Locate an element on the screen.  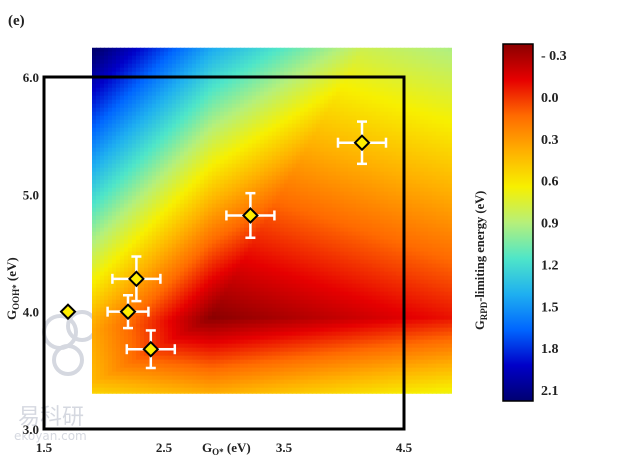
panel-label: (e) is located at coordinates (16, 21).